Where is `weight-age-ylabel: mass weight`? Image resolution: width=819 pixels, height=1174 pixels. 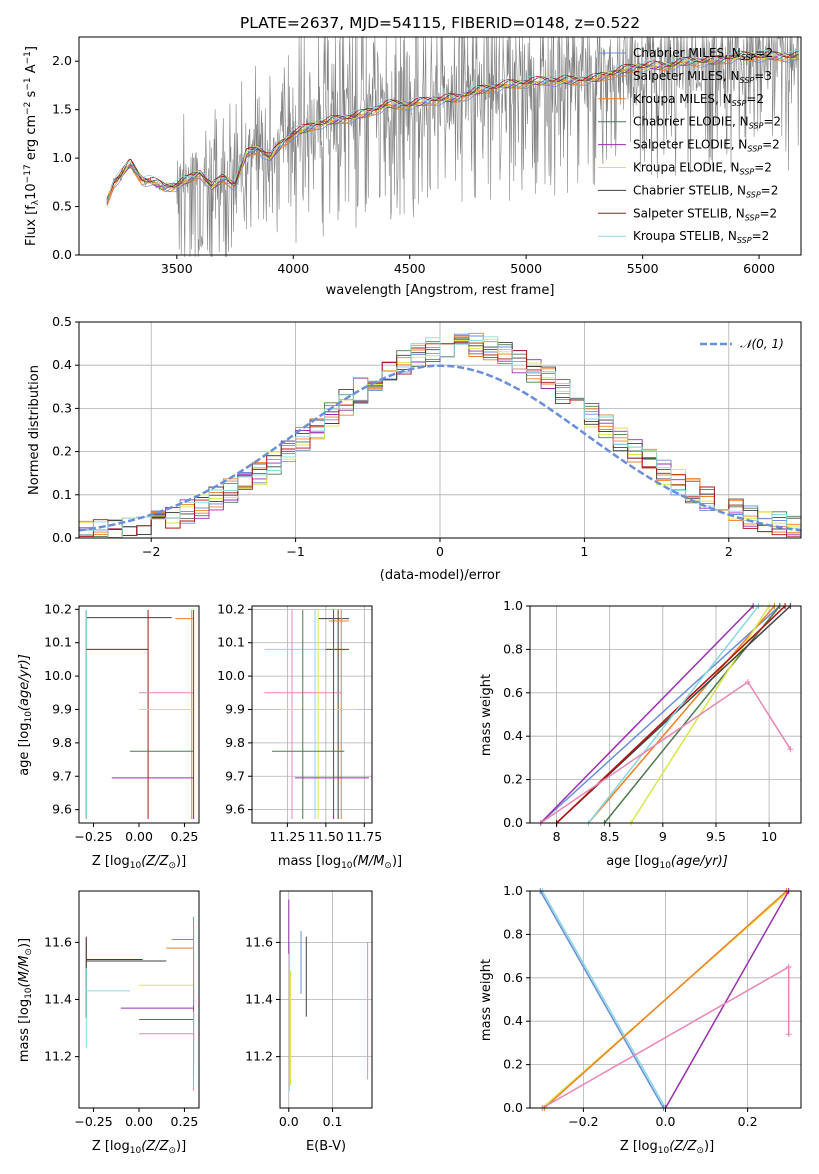
weight-age-ylabel: mass weight is located at coordinates (486, 715).